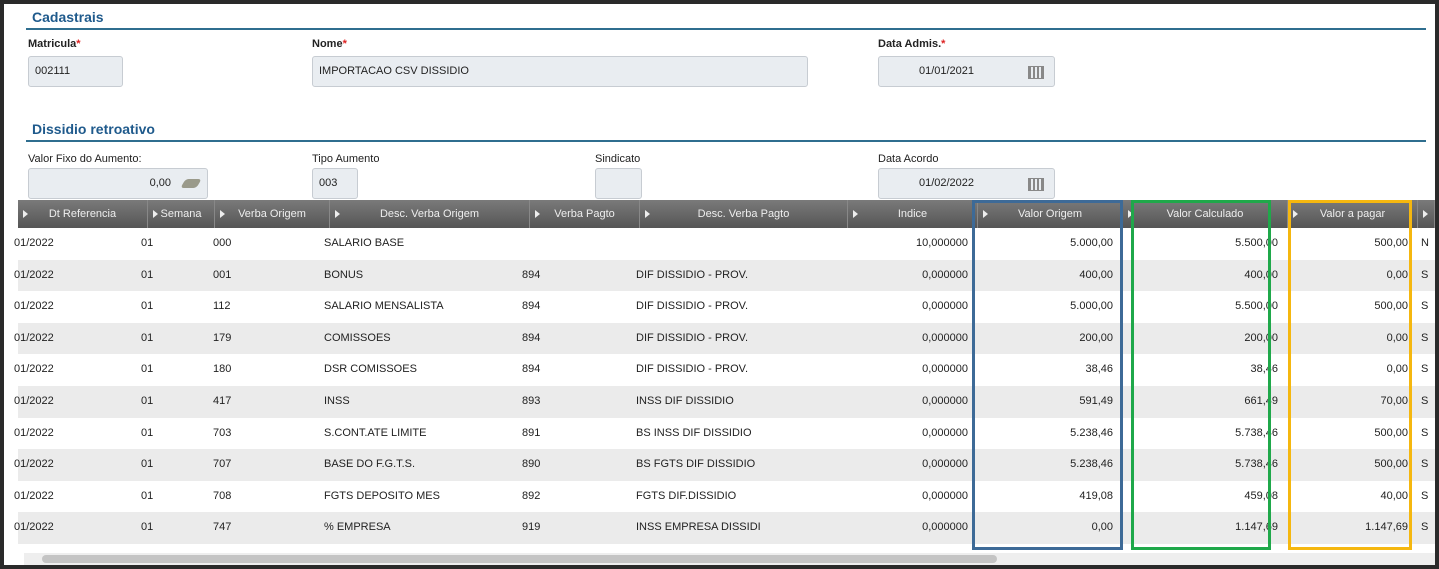 The image size is (1439, 569). Describe the element at coordinates (617, 159) in the screenshot. I see `field-label: Sindicato` at that location.